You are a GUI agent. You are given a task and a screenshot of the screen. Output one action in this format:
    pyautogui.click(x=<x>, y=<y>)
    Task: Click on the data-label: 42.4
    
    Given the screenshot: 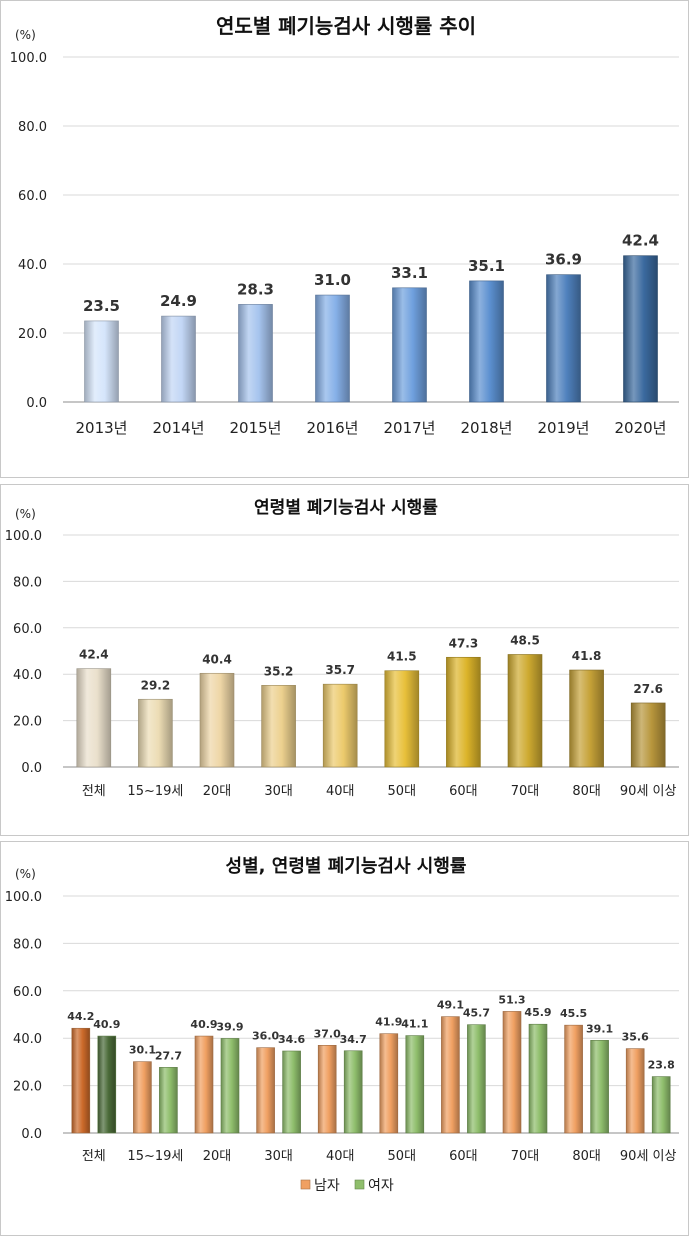 What is the action you would take?
    pyautogui.click(x=94, y=655)
    